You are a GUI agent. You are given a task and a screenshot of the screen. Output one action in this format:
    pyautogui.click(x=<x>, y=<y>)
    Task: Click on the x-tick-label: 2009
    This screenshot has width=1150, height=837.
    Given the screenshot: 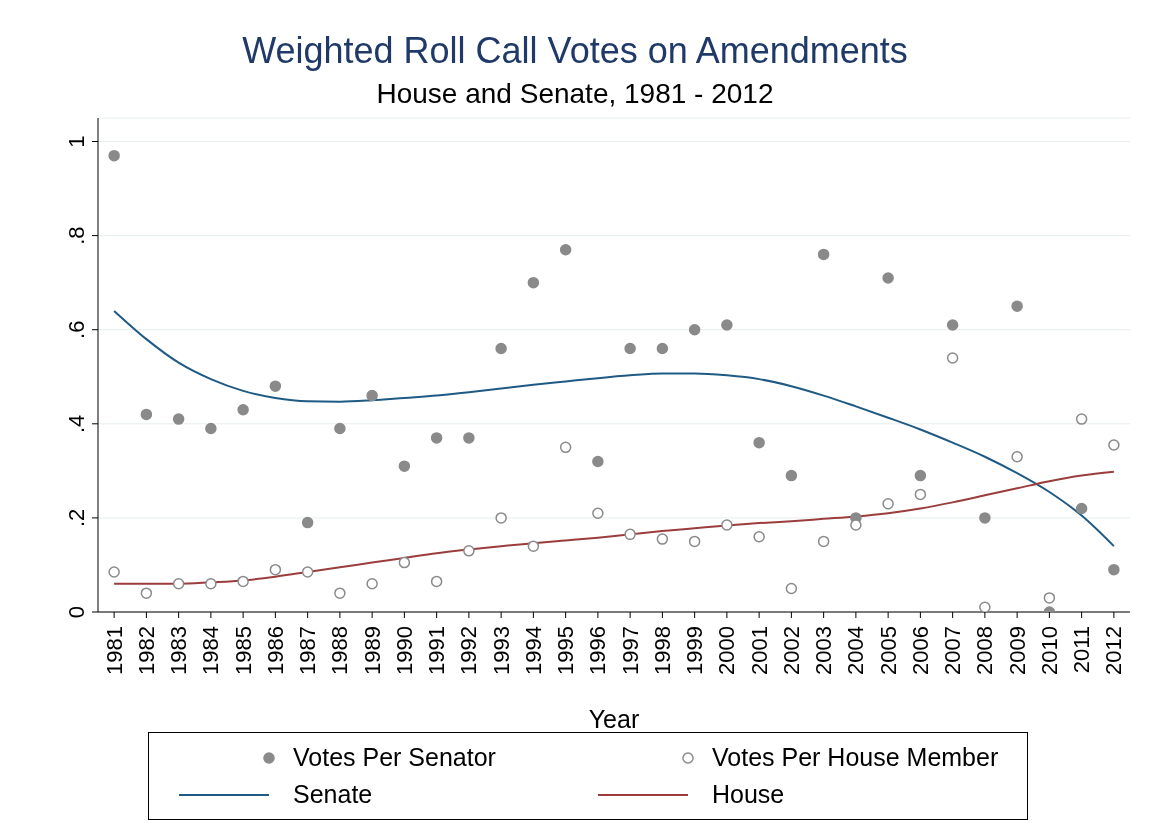 What is the action you would take?
    pyautogui.click(x=1017, y=650)
    